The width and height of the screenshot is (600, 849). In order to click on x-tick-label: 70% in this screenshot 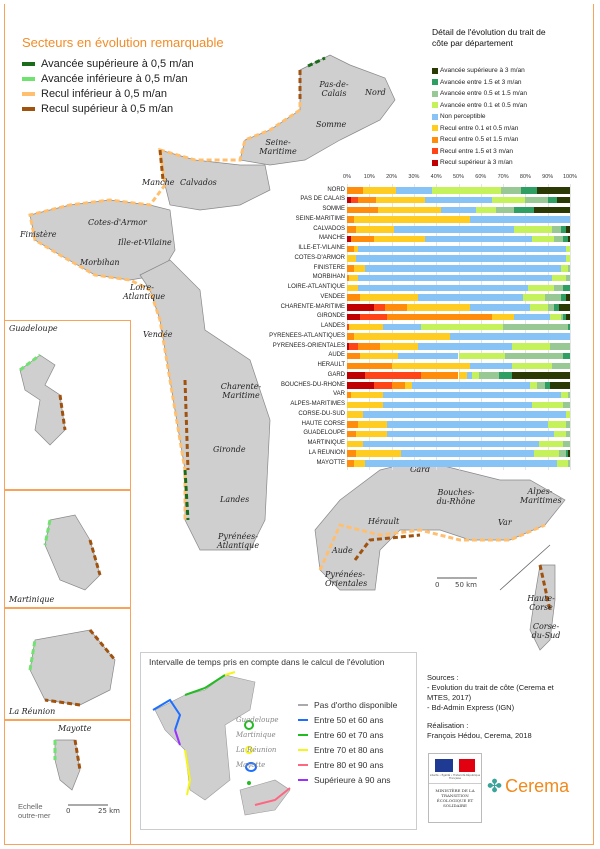, I will do `click(503, 177)`.